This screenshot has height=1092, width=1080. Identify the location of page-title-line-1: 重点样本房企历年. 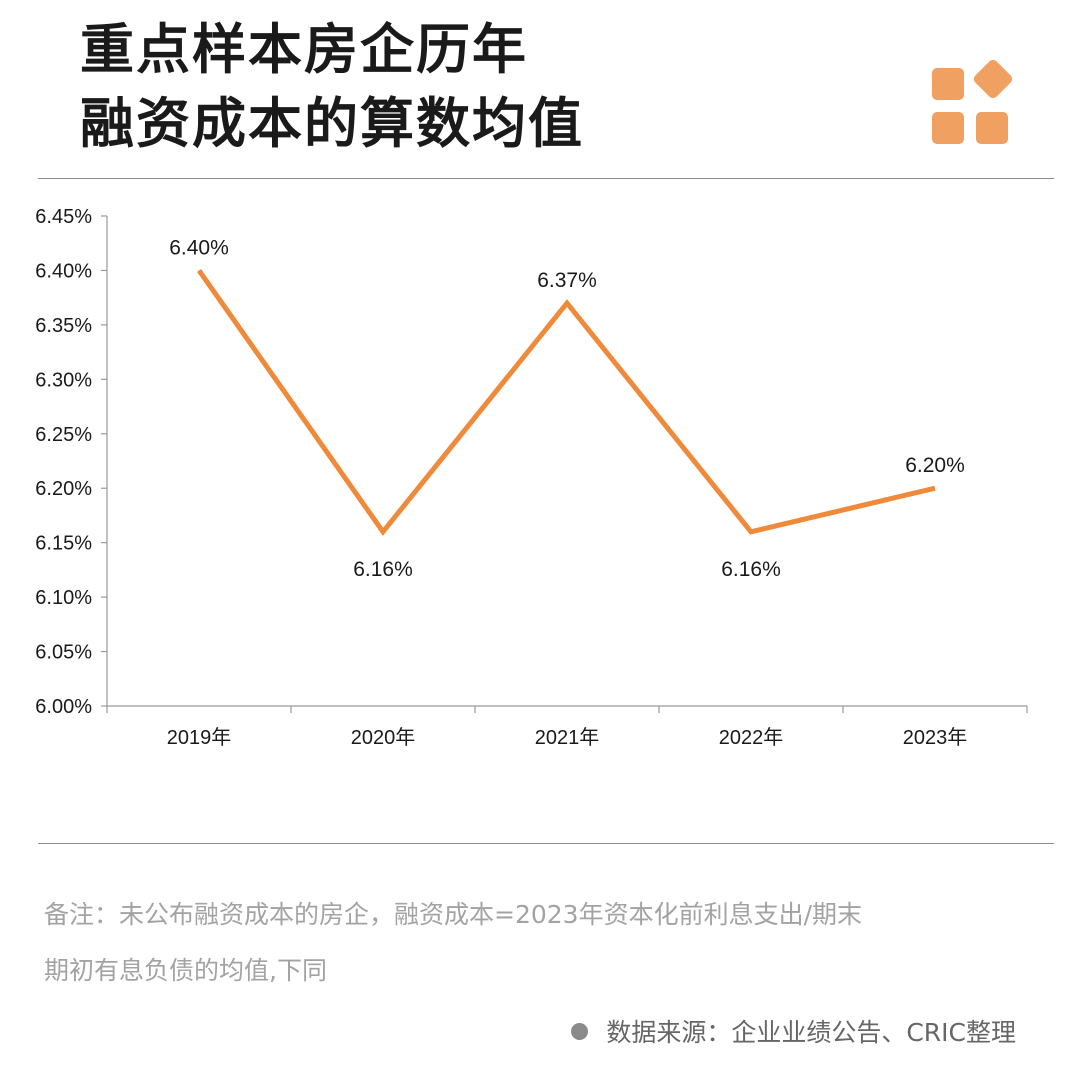
(304, 49).